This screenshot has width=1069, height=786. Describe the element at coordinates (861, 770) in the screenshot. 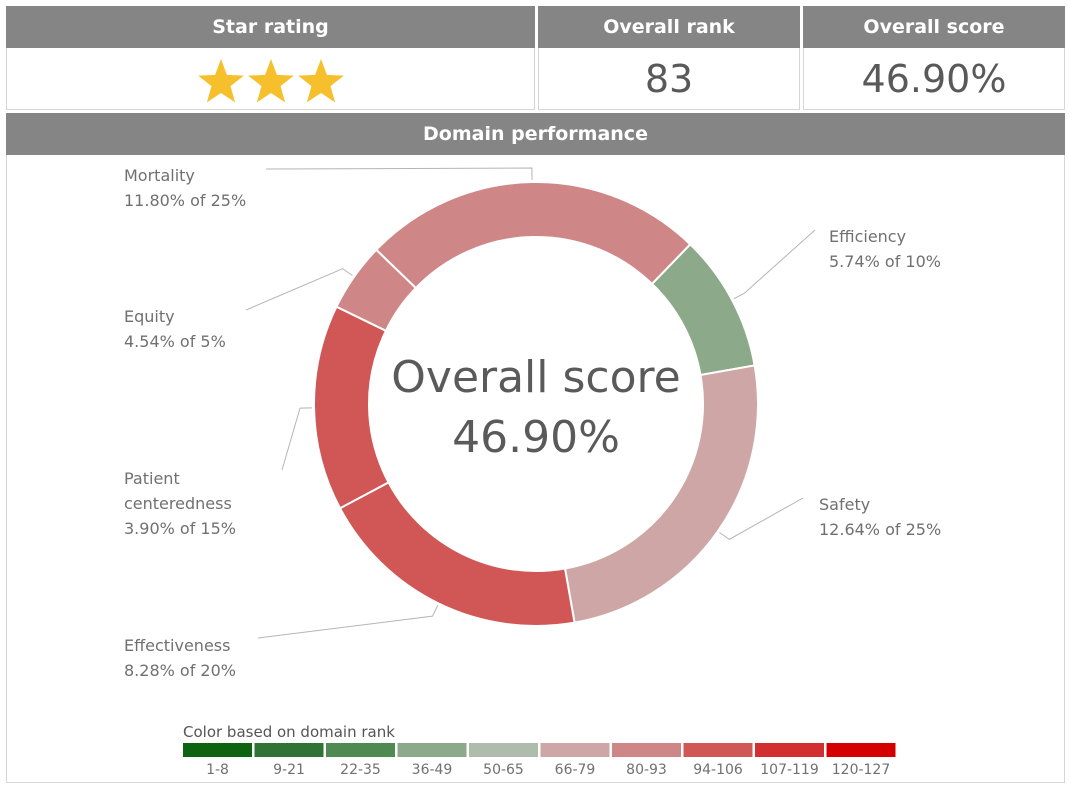

I see `legend-label: 120-127` at that location.